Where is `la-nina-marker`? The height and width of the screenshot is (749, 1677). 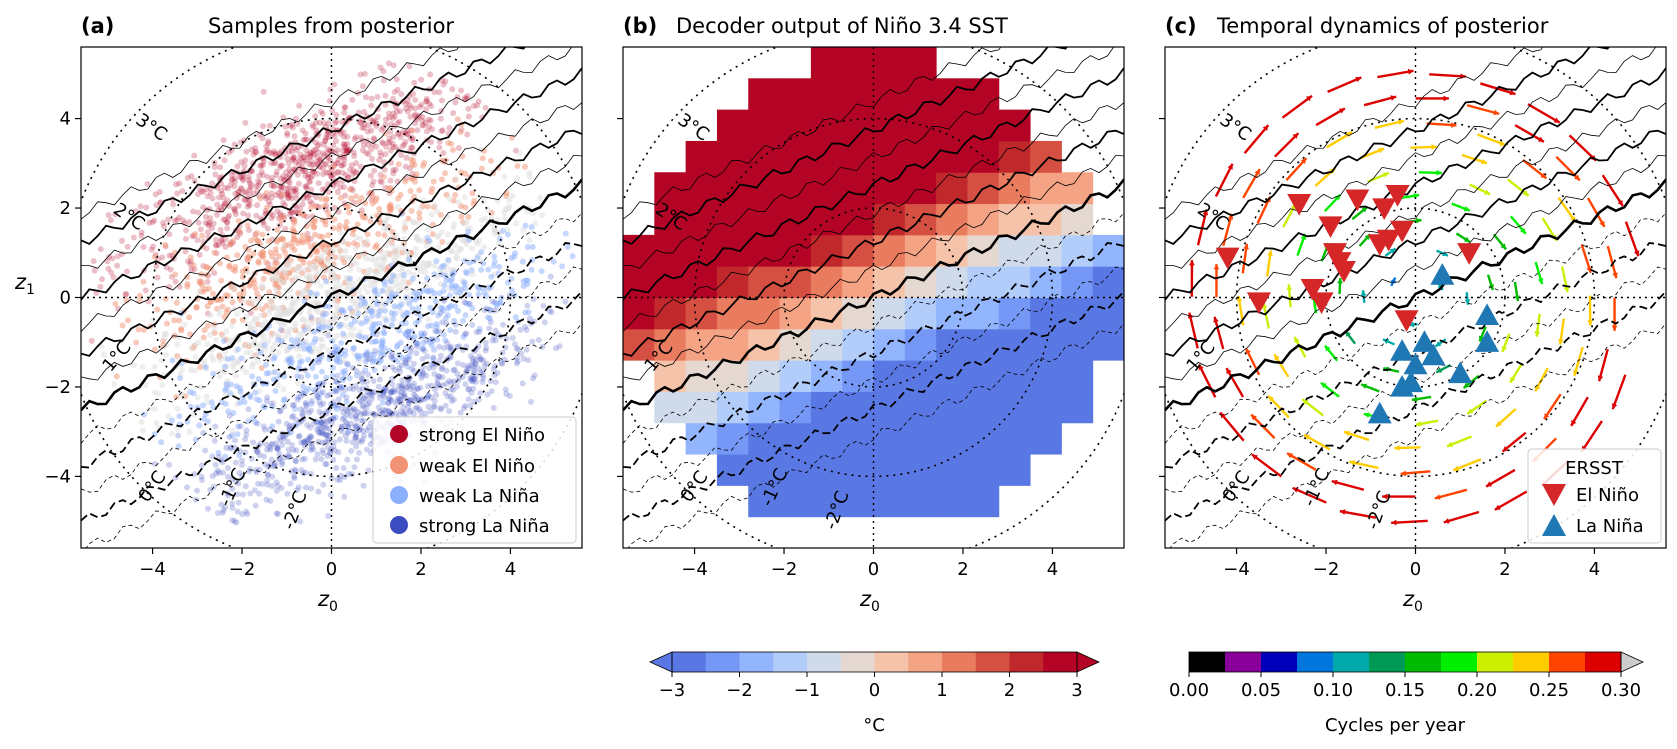 la-nina-marker is located at coordinates (1424, 341).